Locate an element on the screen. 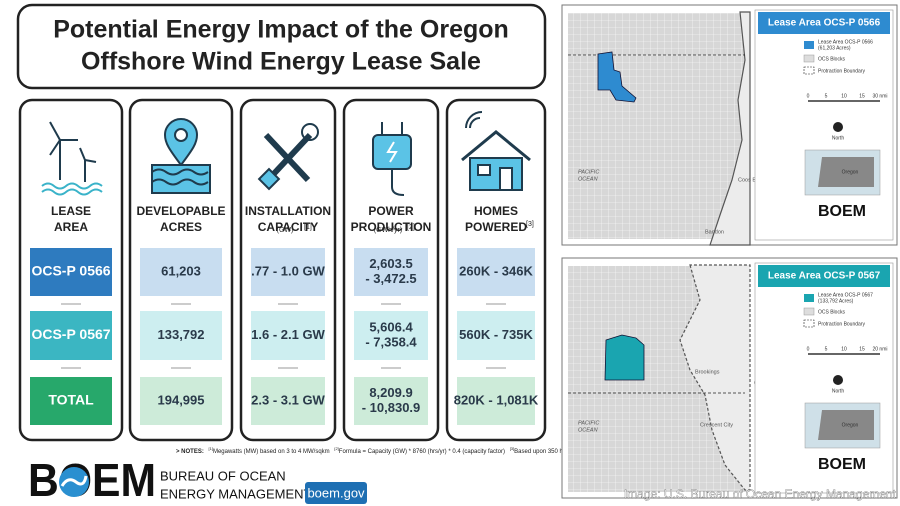  logo: BOEM is located at coordinates (92, 480).